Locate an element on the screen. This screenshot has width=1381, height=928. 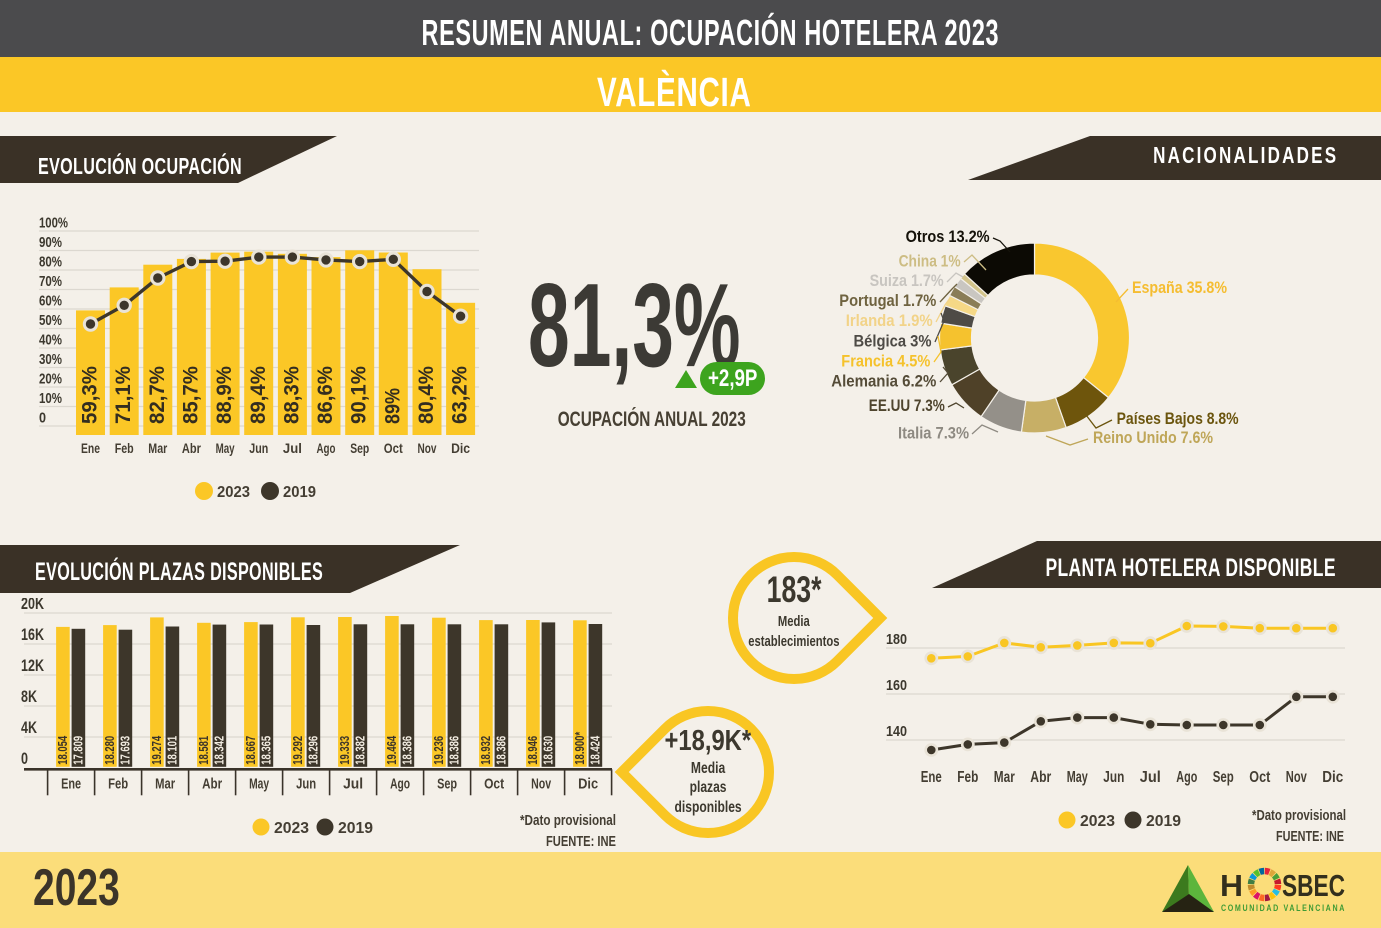
svg-text: 80,4% is located at coordinates (426, 395).